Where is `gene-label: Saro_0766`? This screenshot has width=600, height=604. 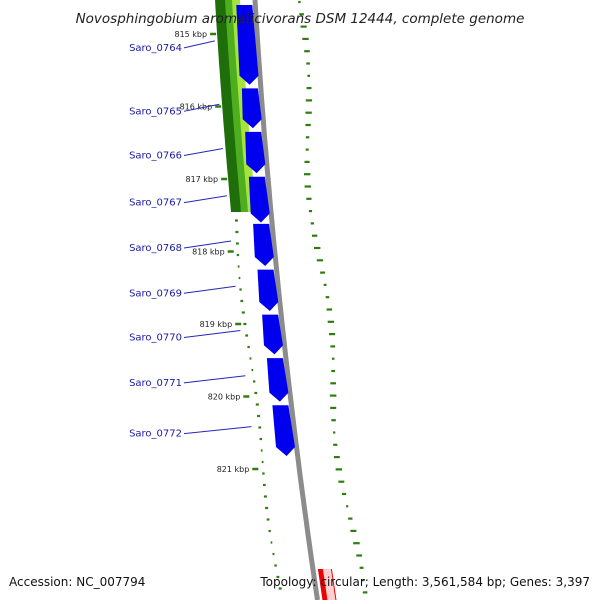
gene-label: Saro_0766 is located at coordinates (155, 156).